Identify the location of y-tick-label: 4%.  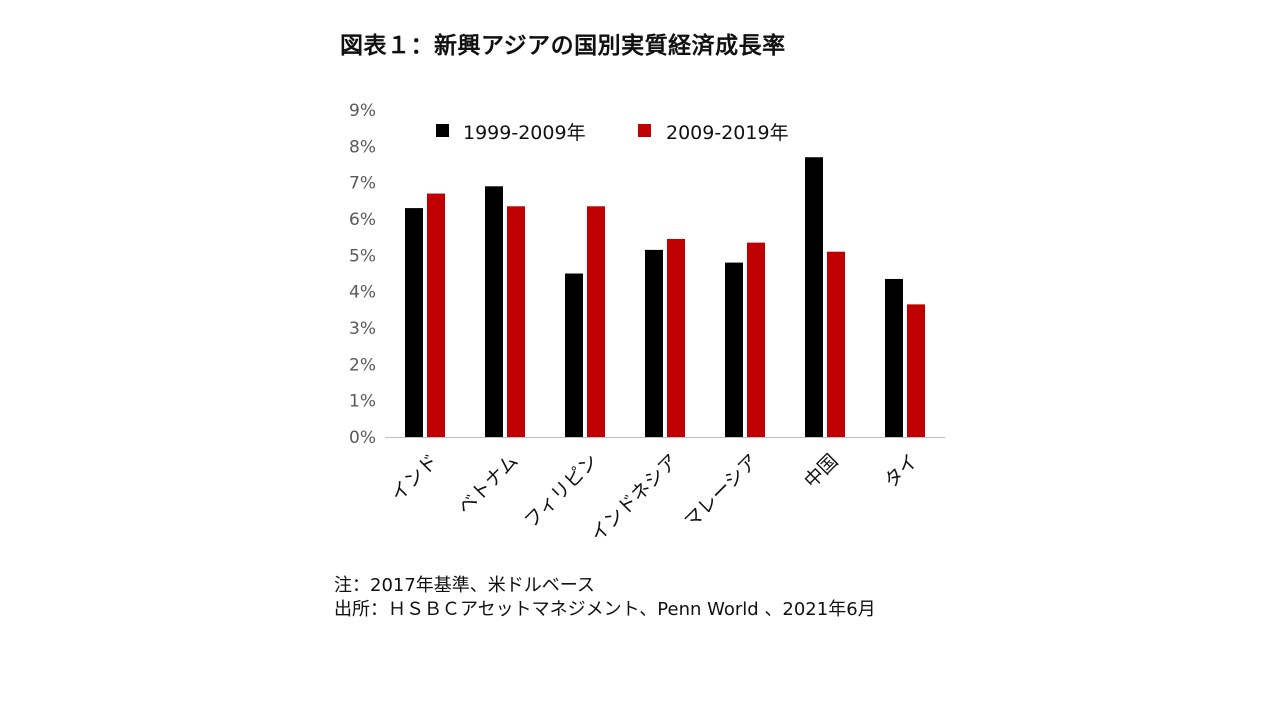
(362, 293).